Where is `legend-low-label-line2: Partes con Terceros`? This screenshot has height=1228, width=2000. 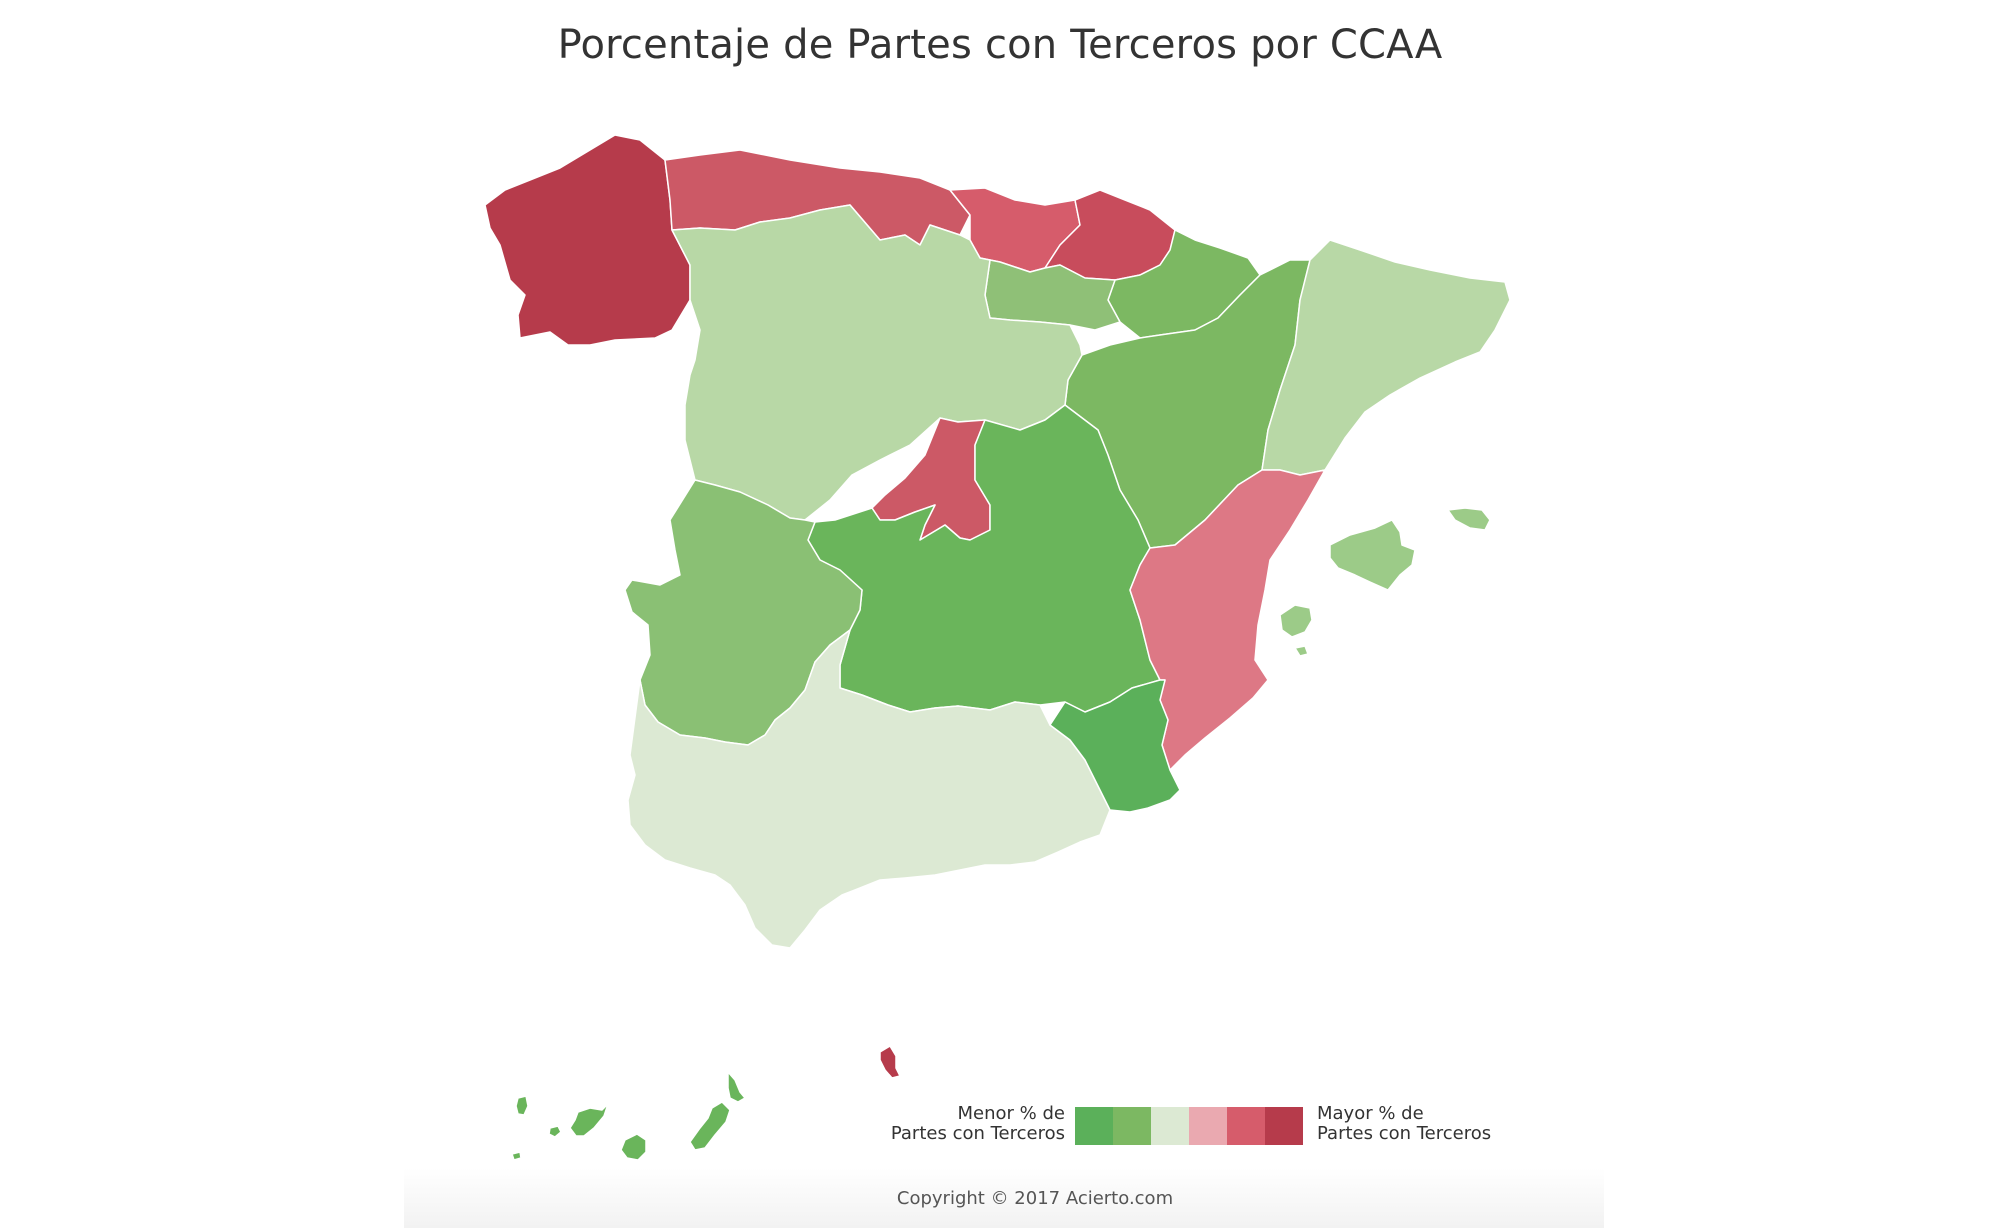
legend-low-label-line2: Partes con Terceros is located at coordinates (977, 1133).